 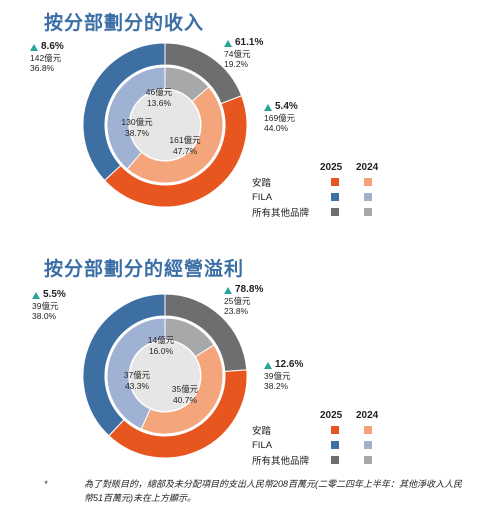 What do you see at coordinates (342, 192) in the screenshot?
I see `revenue-legend: 2025 2024 安踏 FILA 所有其他品牌` at bounding box center [342, 192].